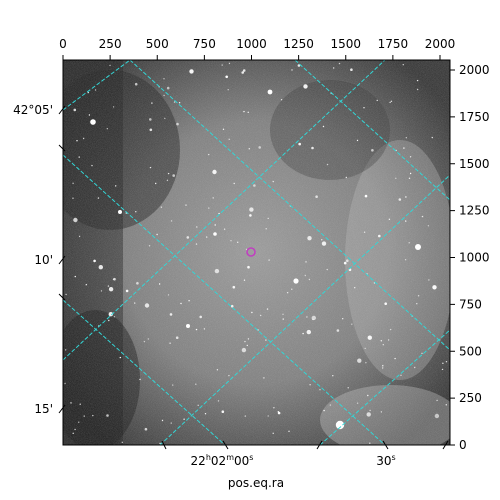 The image size is (500, 500). Describe the element at coordinates (474, 258) in the screenshot. I see `right-tick-label-4: 1000` at that location.